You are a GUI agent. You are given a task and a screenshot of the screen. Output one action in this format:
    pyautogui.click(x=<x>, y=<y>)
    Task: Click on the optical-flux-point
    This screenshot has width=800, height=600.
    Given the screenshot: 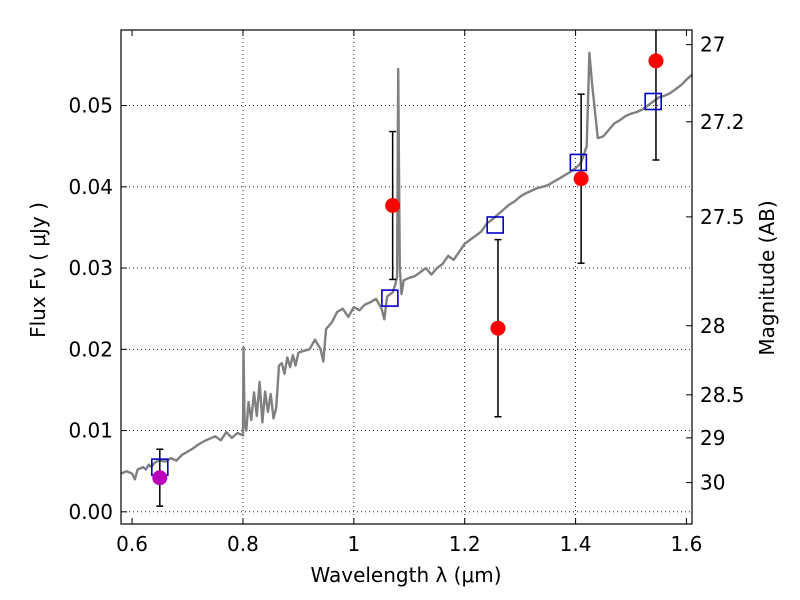 What is the action you would take?
    pyautogui.click(x=160, y=478)
    